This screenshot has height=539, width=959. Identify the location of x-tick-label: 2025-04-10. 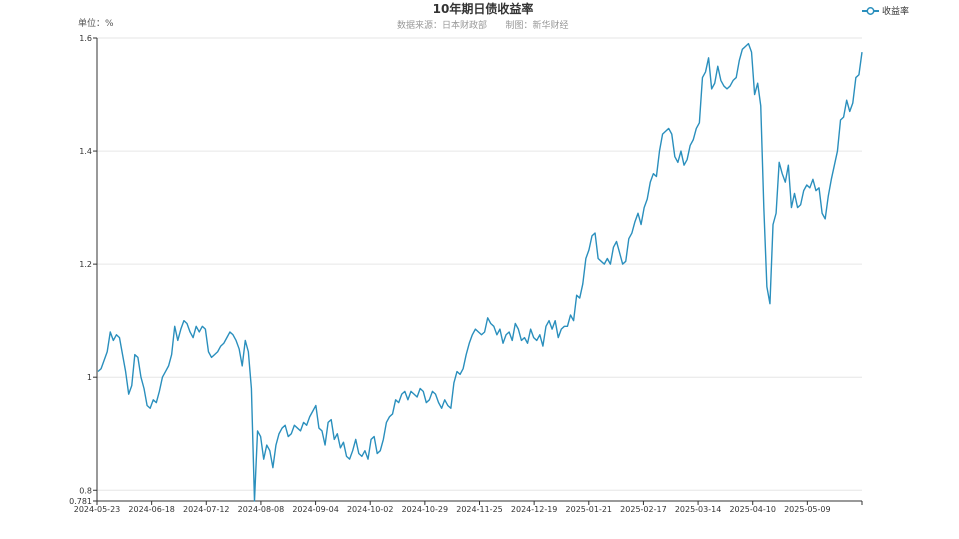
(752, 509).